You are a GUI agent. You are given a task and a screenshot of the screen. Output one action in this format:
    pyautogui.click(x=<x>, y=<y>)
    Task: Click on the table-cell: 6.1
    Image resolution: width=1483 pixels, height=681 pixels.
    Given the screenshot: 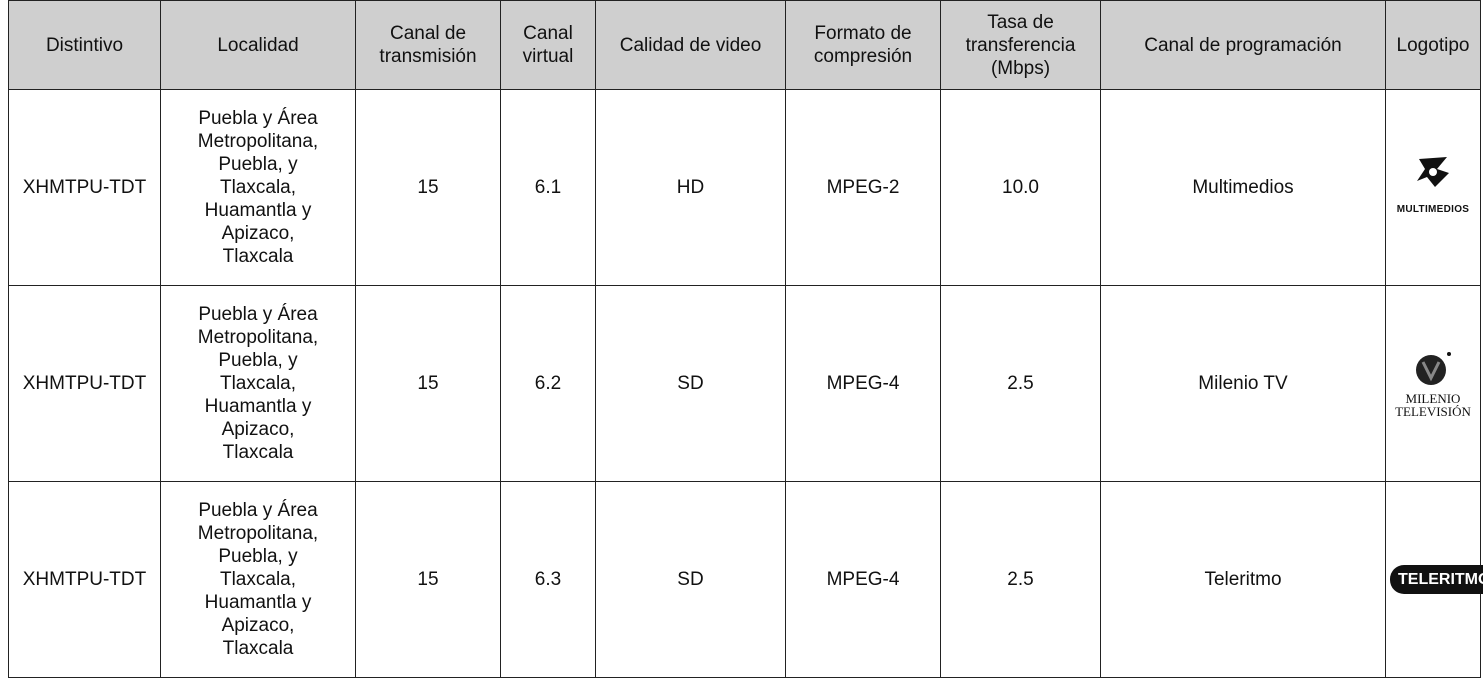 What is the action you would take?
    pyautogui.click(x=548, y=187)
    